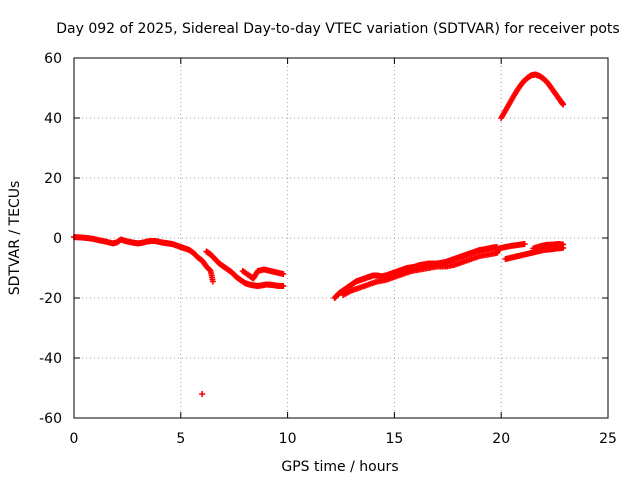  What do you see at coordinates (50, 419) in the screenshot?
I see `y-tick-label: -60` at bounding box center [50, 419].